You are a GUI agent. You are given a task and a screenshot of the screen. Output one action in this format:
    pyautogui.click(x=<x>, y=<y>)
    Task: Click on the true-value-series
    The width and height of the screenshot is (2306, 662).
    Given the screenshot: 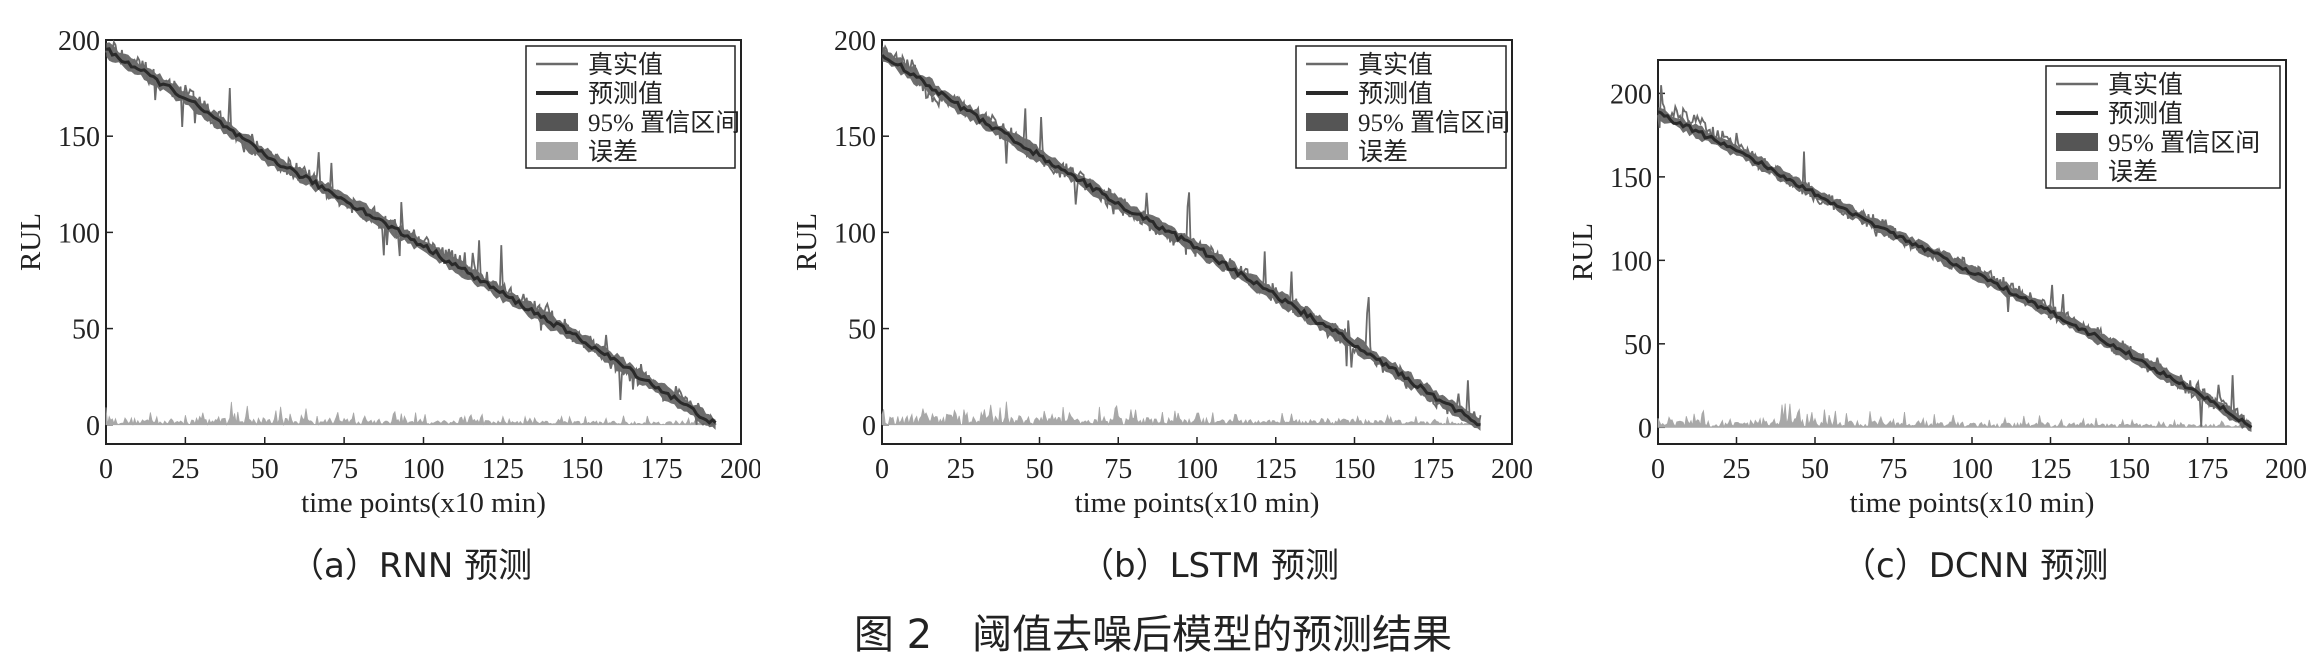 What is the action you would take?
    pyautogui.click(x=1954, y=257)
    